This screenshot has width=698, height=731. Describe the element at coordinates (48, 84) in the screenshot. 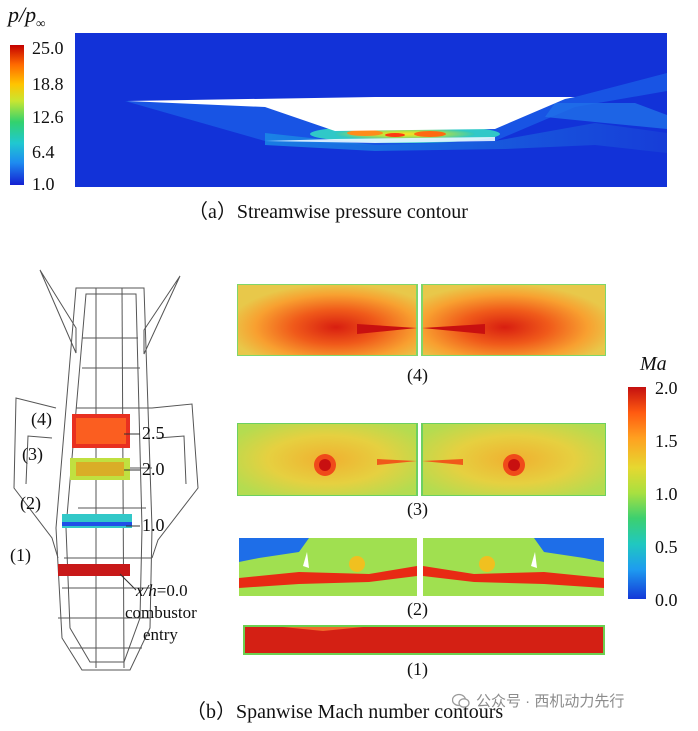

I see `pressure-tick-1: 18.8` at that location.